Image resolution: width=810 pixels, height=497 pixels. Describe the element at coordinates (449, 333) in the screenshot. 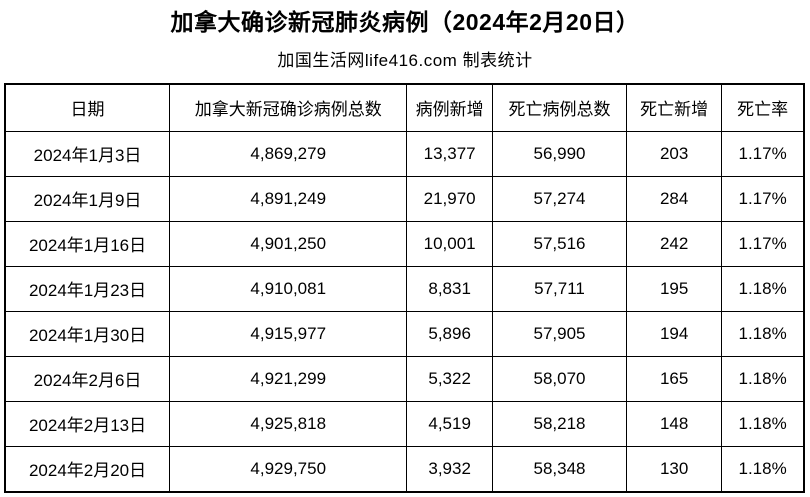

I see `table-cell: 5,896` at that location.